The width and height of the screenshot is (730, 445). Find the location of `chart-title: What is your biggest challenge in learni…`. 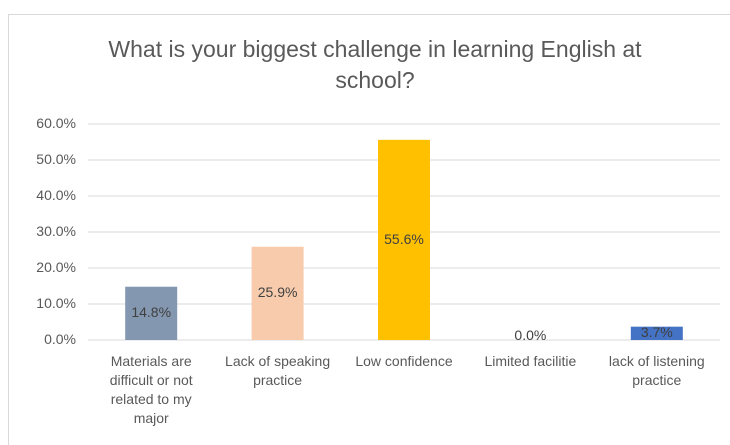

chart-title: What is your biggest challenge in learni… is located at coordinates (375, 64).